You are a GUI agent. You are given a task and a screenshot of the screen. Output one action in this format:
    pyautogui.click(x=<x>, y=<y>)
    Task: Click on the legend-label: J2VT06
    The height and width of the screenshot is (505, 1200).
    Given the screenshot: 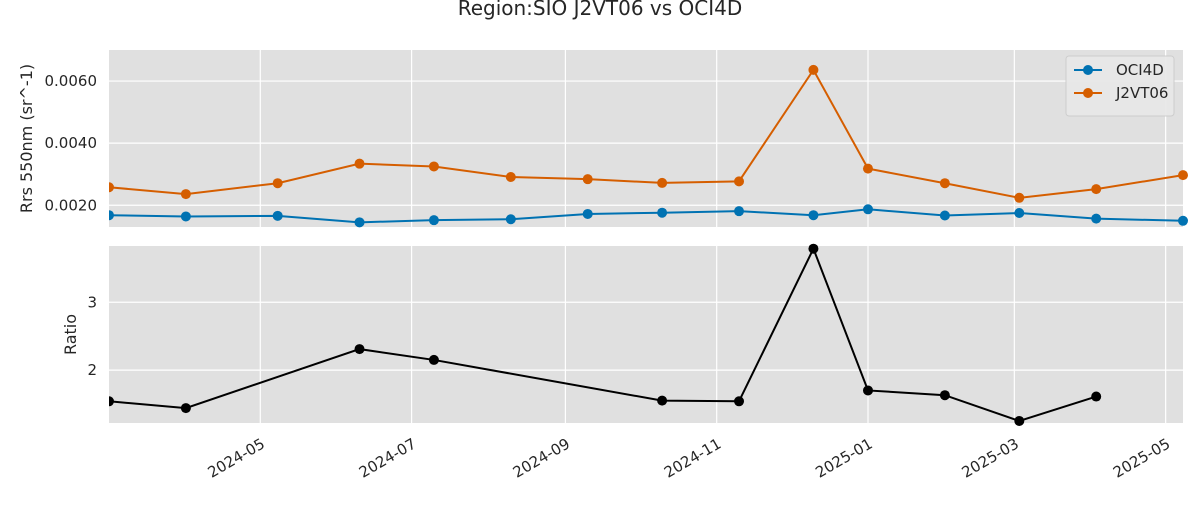 What is the action you would take?
    pyautogui.click(x=1141, y=93)
    